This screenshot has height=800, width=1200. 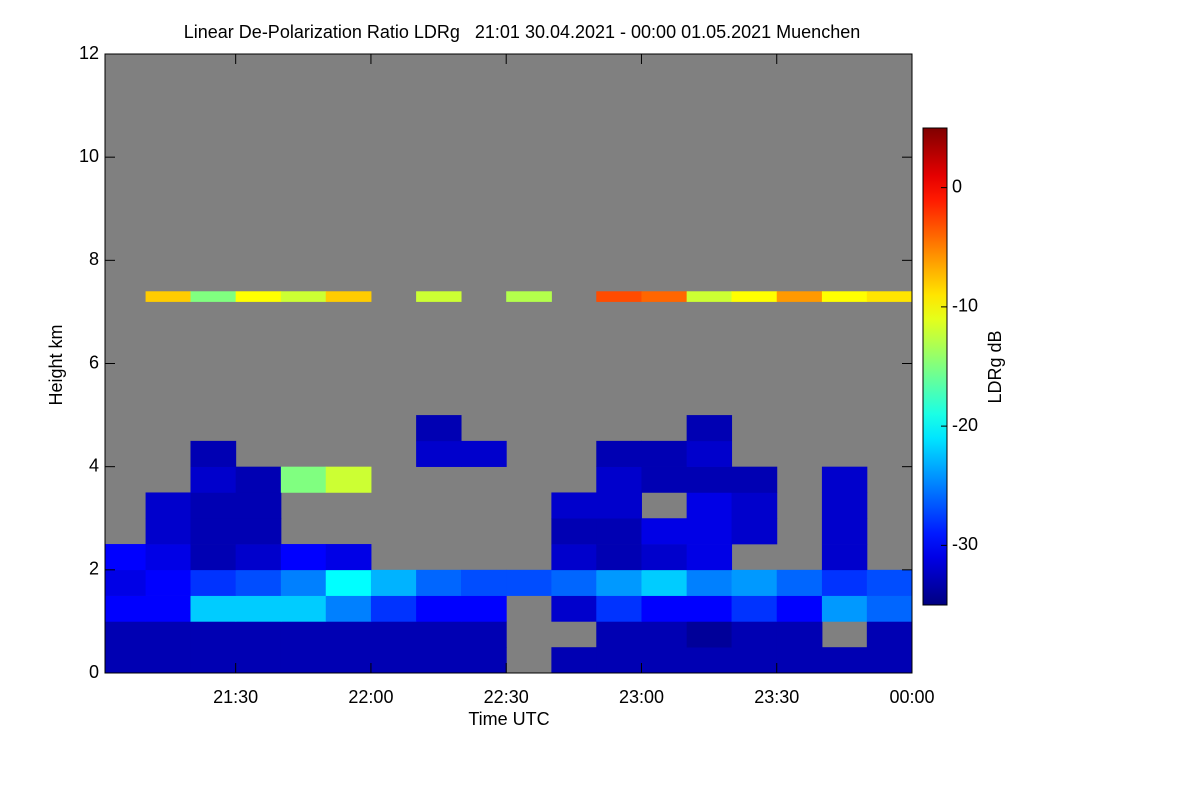 What do you see at coordinates (776, 697) in the screenshot?
I see `x-tick-label: 23:30` at bounding box center [776, 697].